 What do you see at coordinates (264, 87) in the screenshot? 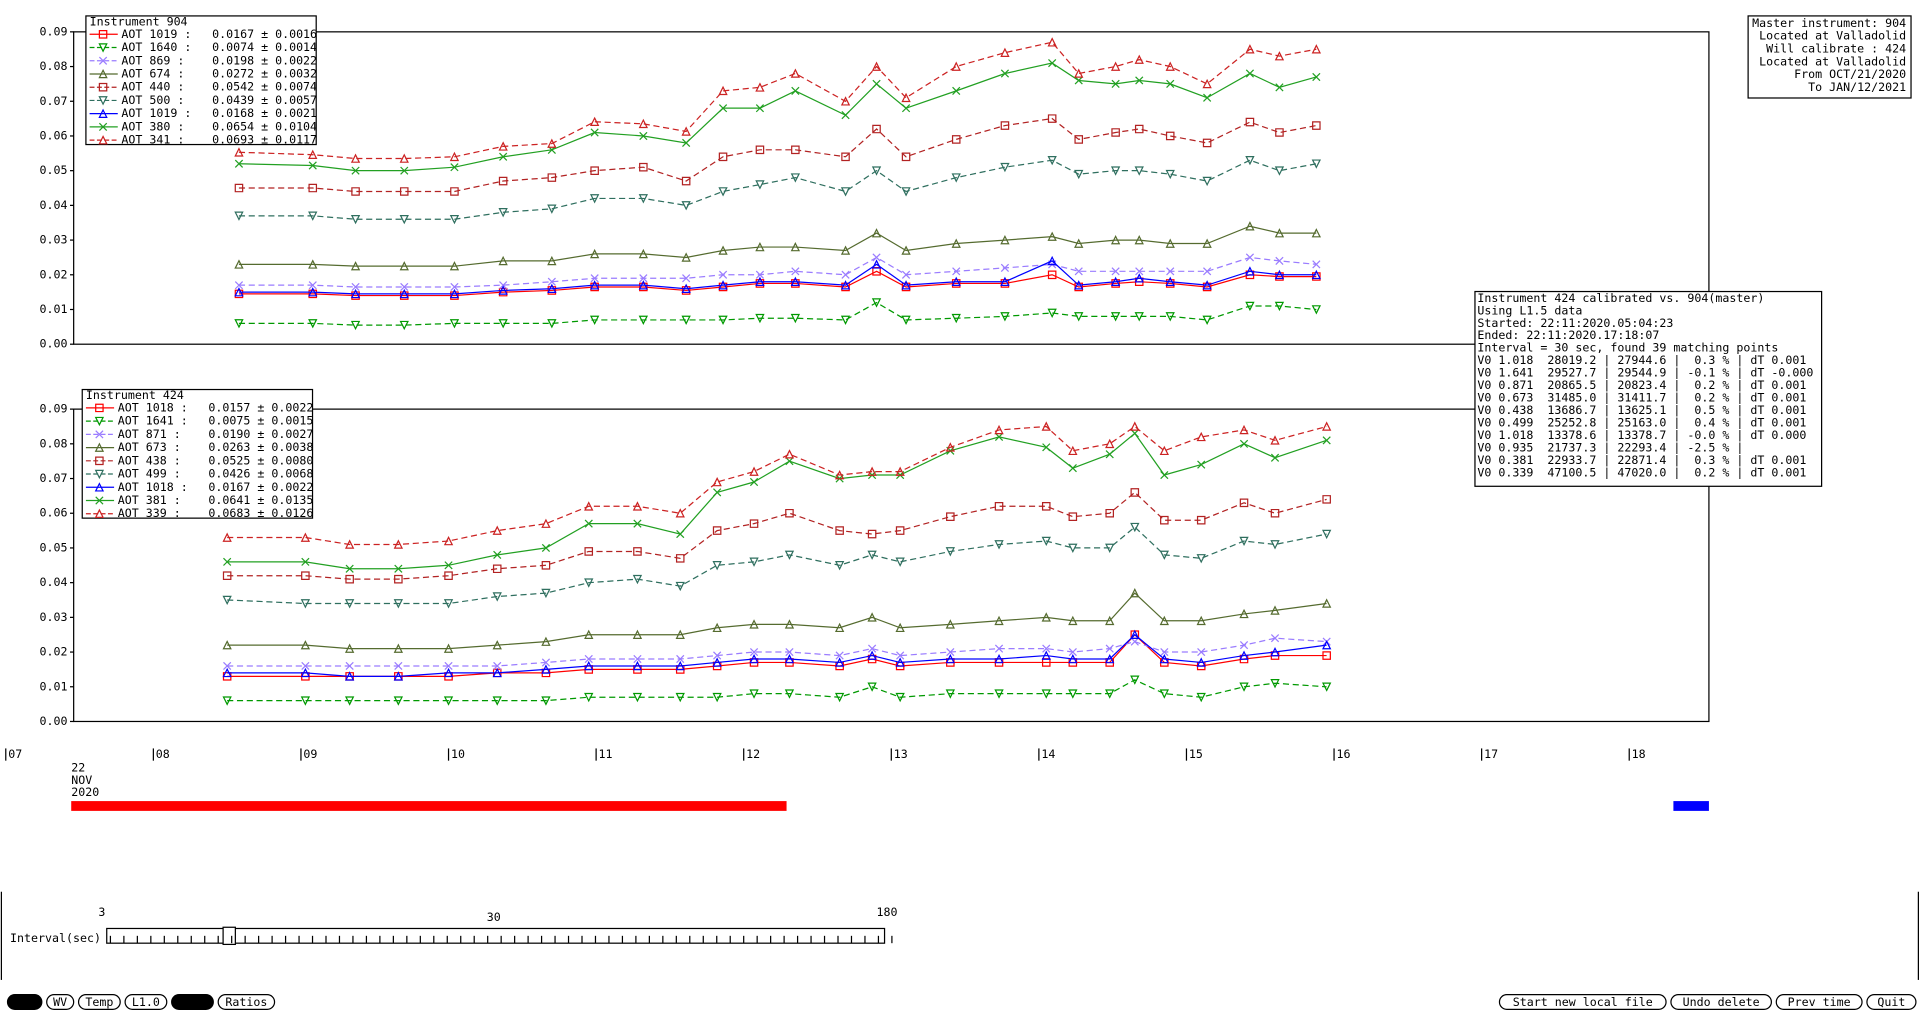
I see `legend-summary: 0.0542 ± 0.0074` at bounding box center [264, 87].